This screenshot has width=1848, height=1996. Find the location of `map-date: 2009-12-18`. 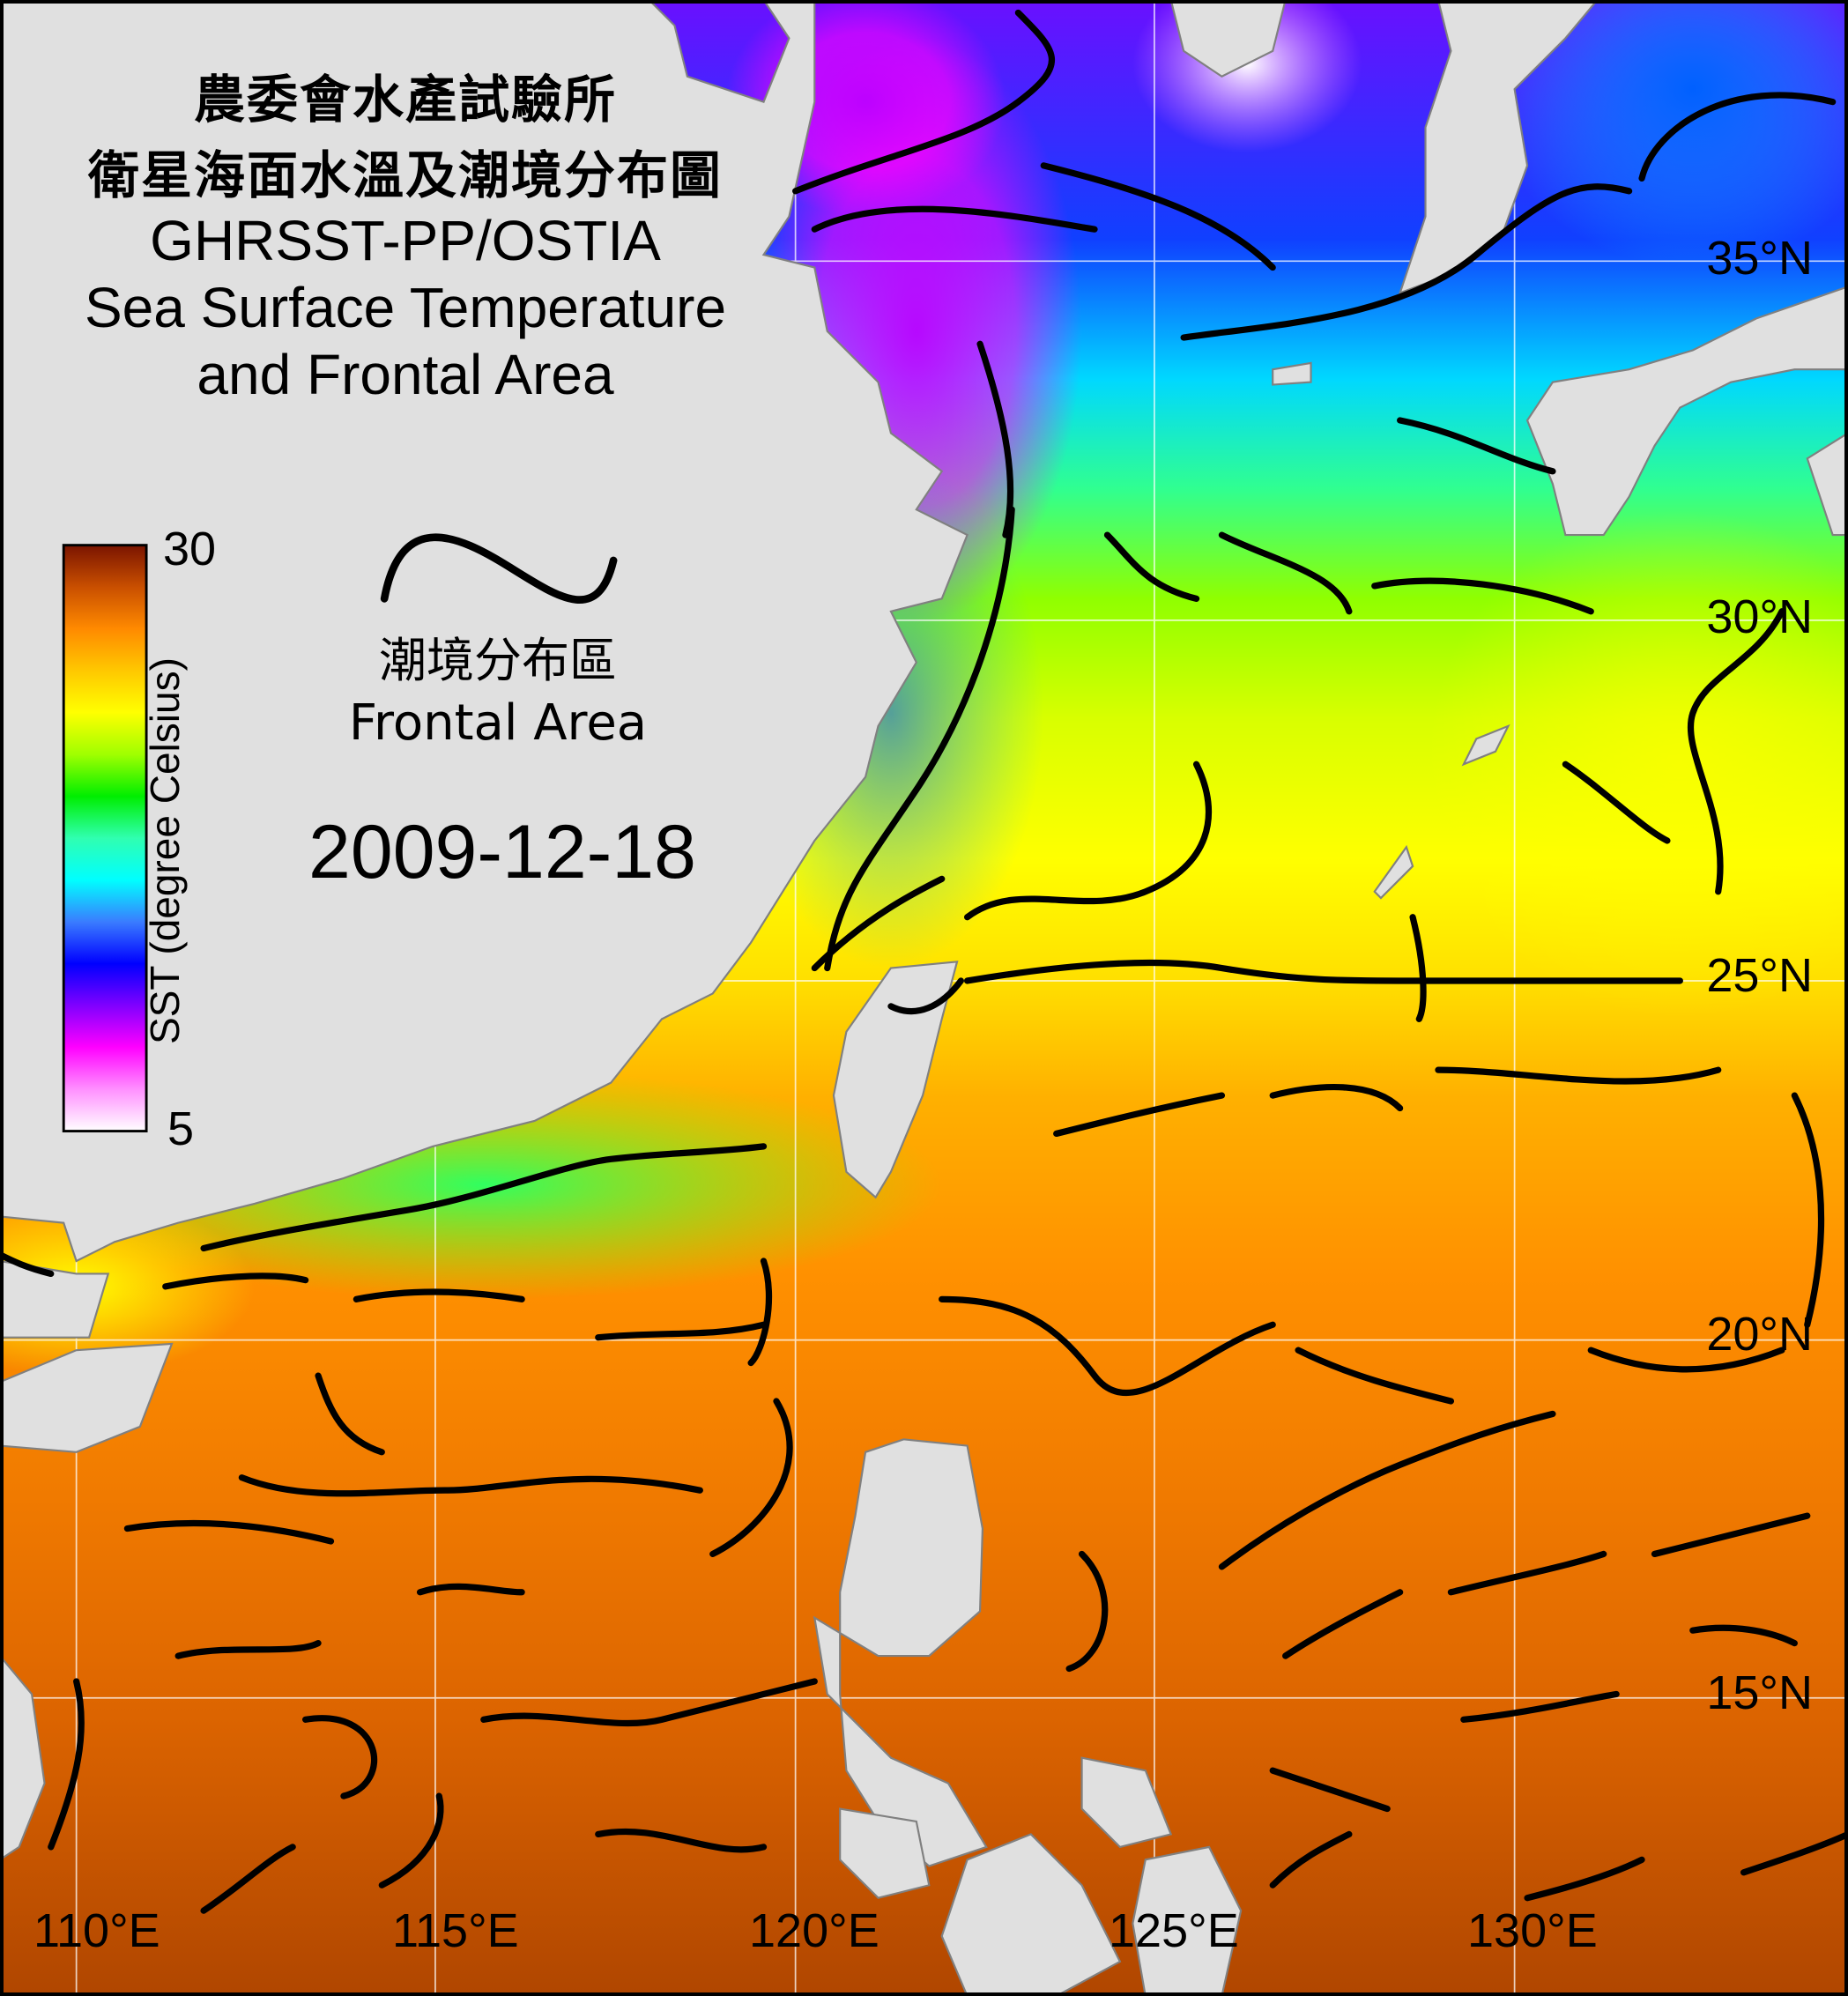

map-date: 2009-12-18 is located at coordinates (502, 852).